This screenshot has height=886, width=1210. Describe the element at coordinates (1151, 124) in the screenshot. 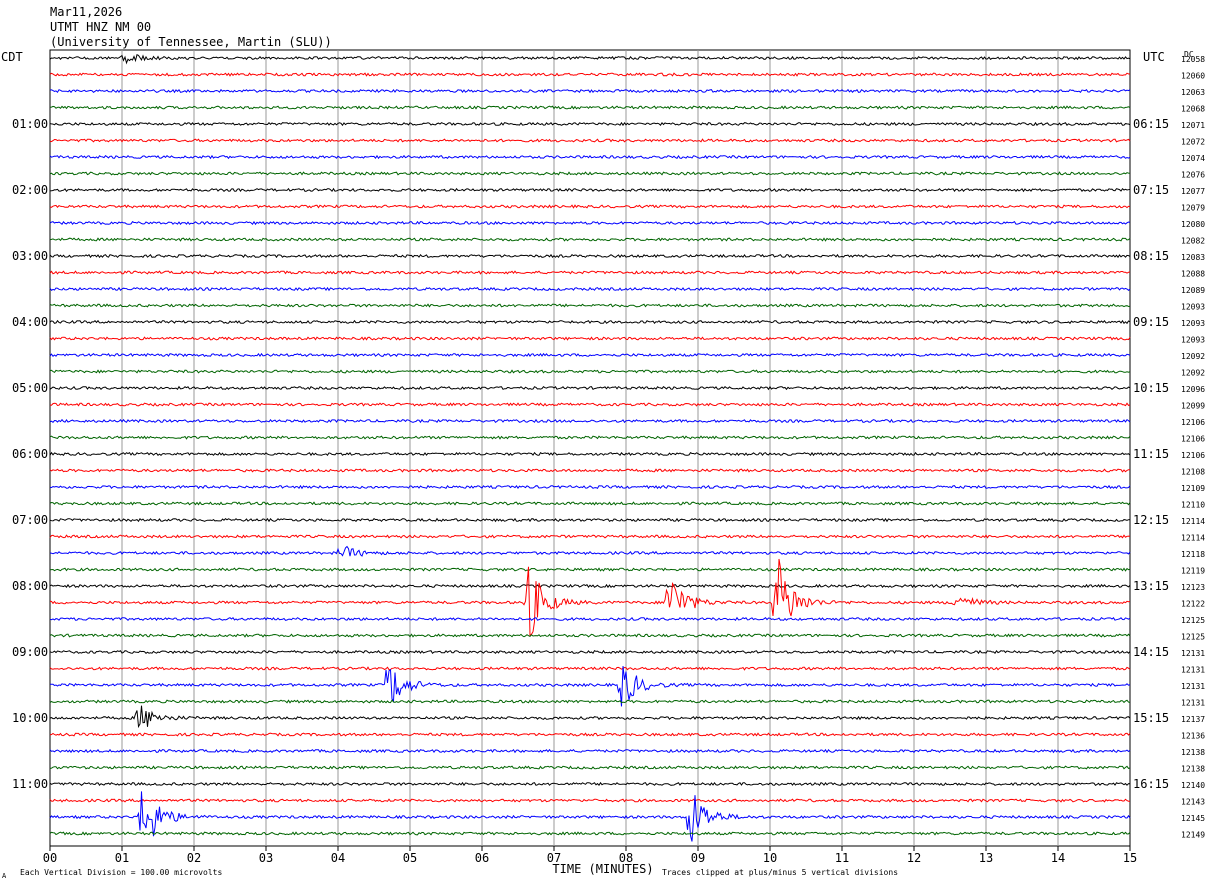

I see `right-time-label: 06:15` at that location.